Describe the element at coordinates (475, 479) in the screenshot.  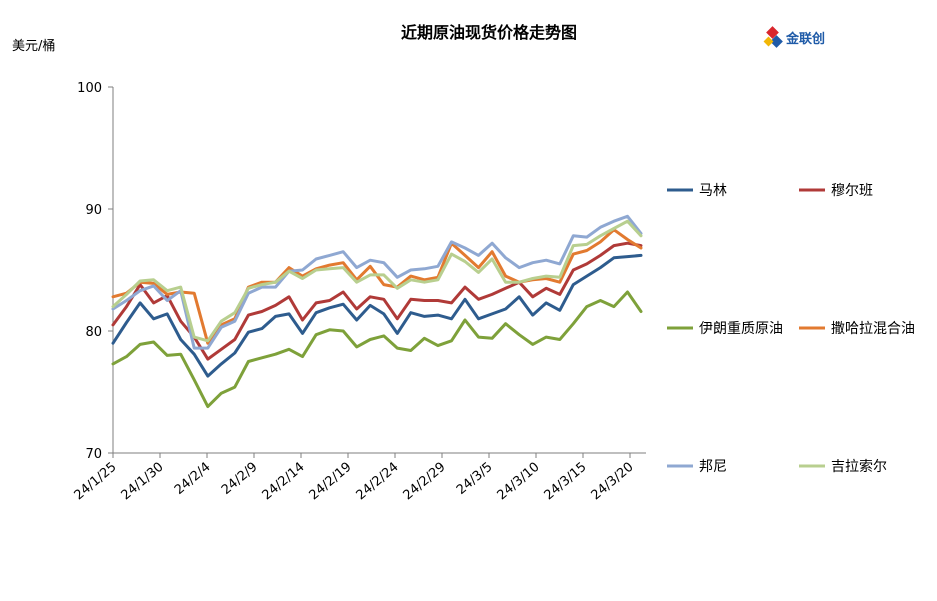
I see `x-tick-label: 24/3/5` at that location.